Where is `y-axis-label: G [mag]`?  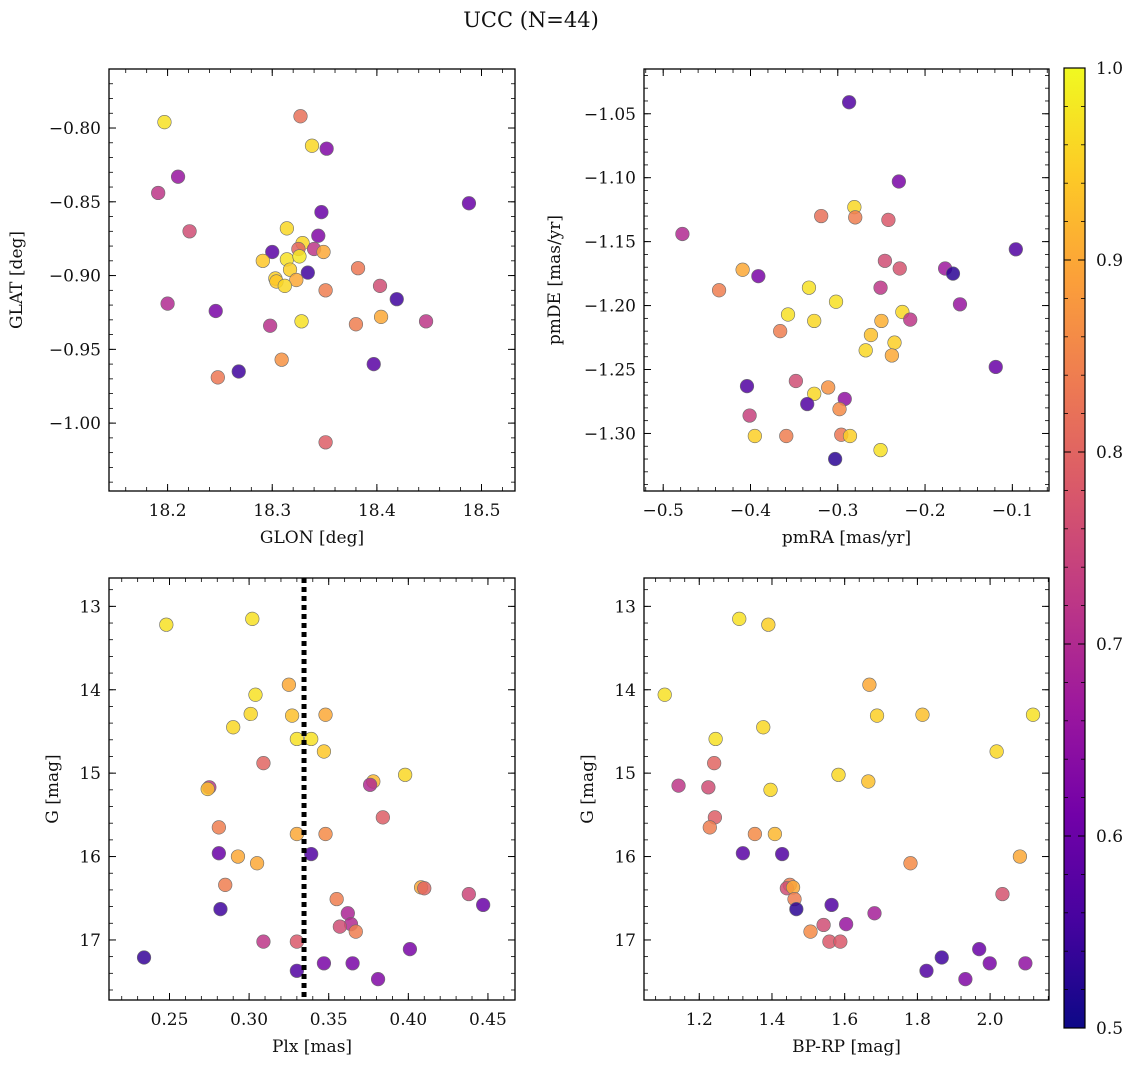
y-axis-label: G [mag] is located at coordinates (53, 788).